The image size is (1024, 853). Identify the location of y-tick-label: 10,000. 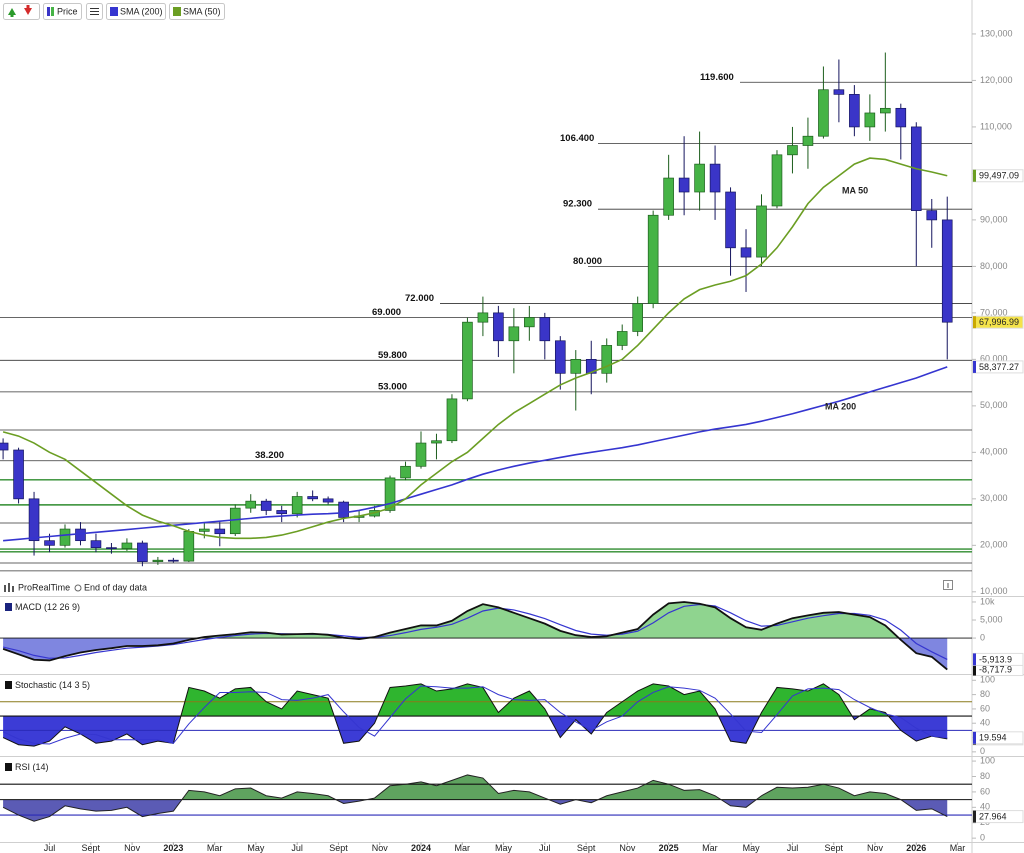
(994, 591).